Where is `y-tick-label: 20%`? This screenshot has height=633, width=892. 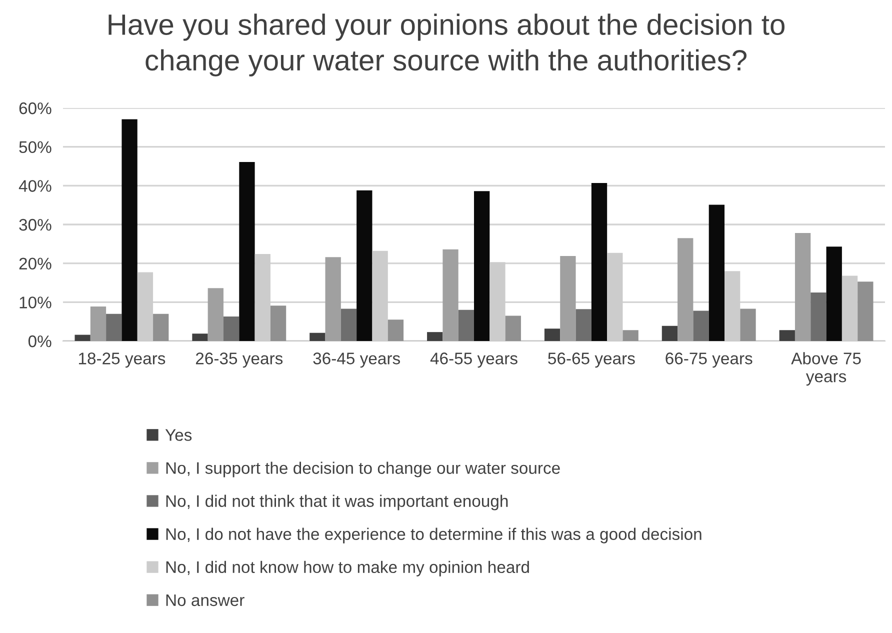
y-tick-label: 20% is located at coordinates (35, 264).